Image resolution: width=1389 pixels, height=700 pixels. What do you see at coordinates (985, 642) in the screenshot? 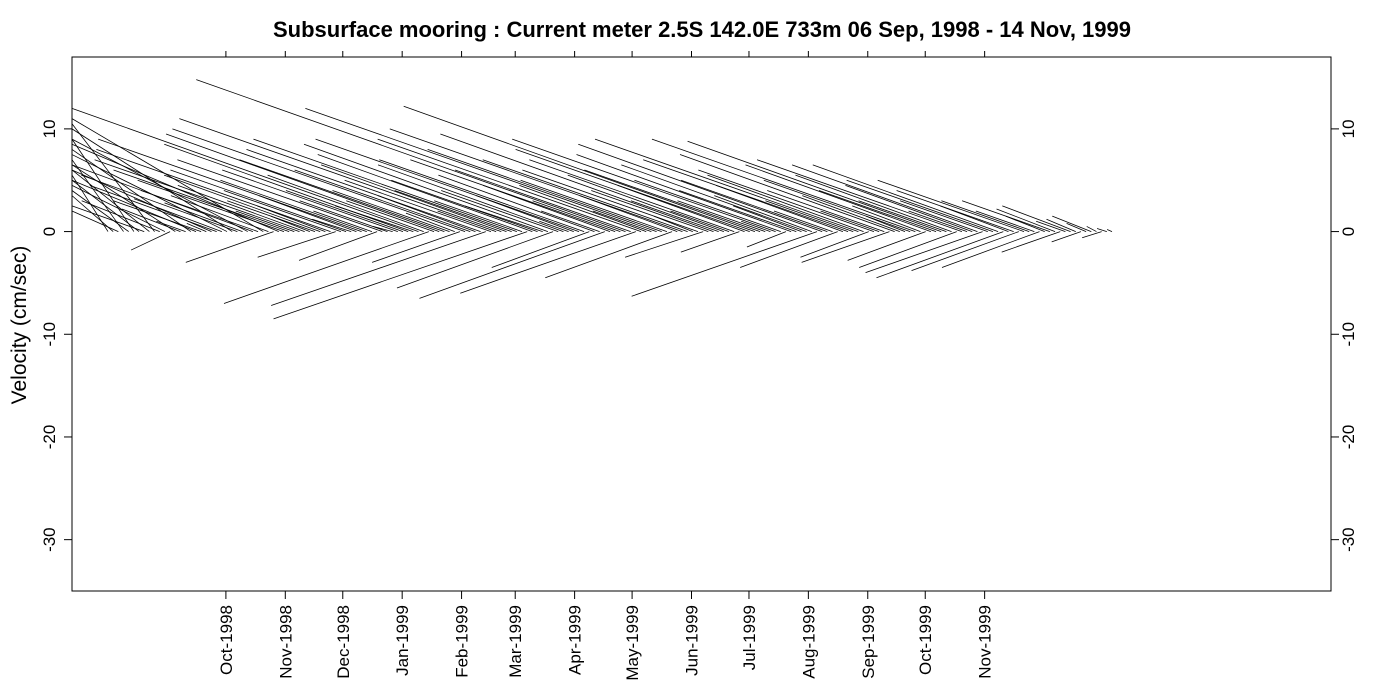
I see `x-tick-label: Nov-1999` at bounding box center [985, 642].